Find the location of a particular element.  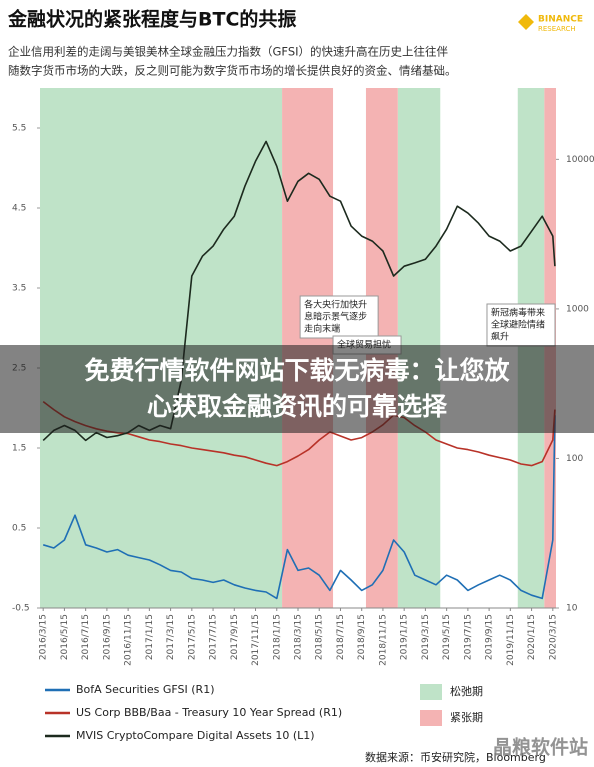

x-tick-label: 2020/1/15 is located at coordinates (532, 637).